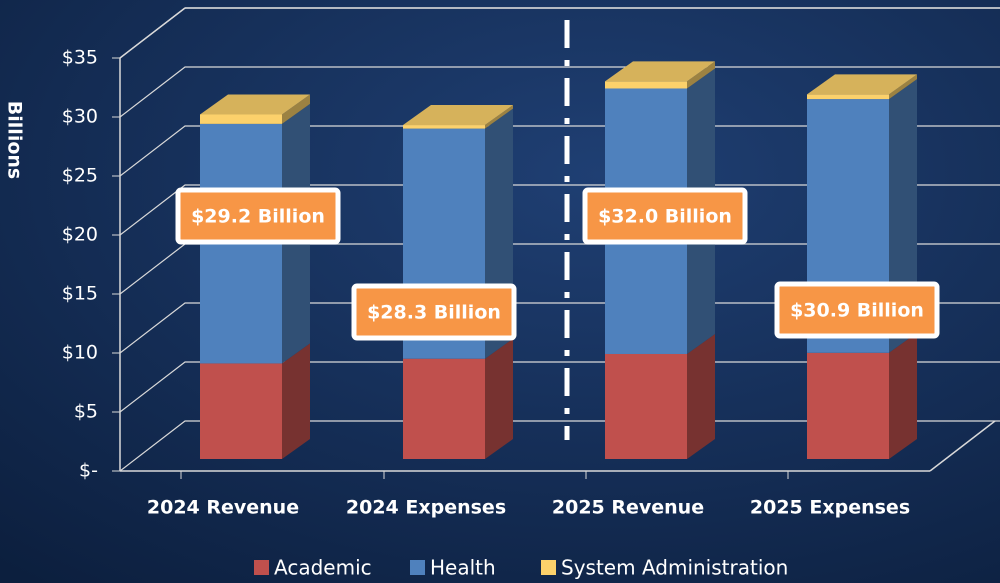  Describe the element at coordinates (674, 568) in the screenshot. I see `legend-label: System Administration` at that location.